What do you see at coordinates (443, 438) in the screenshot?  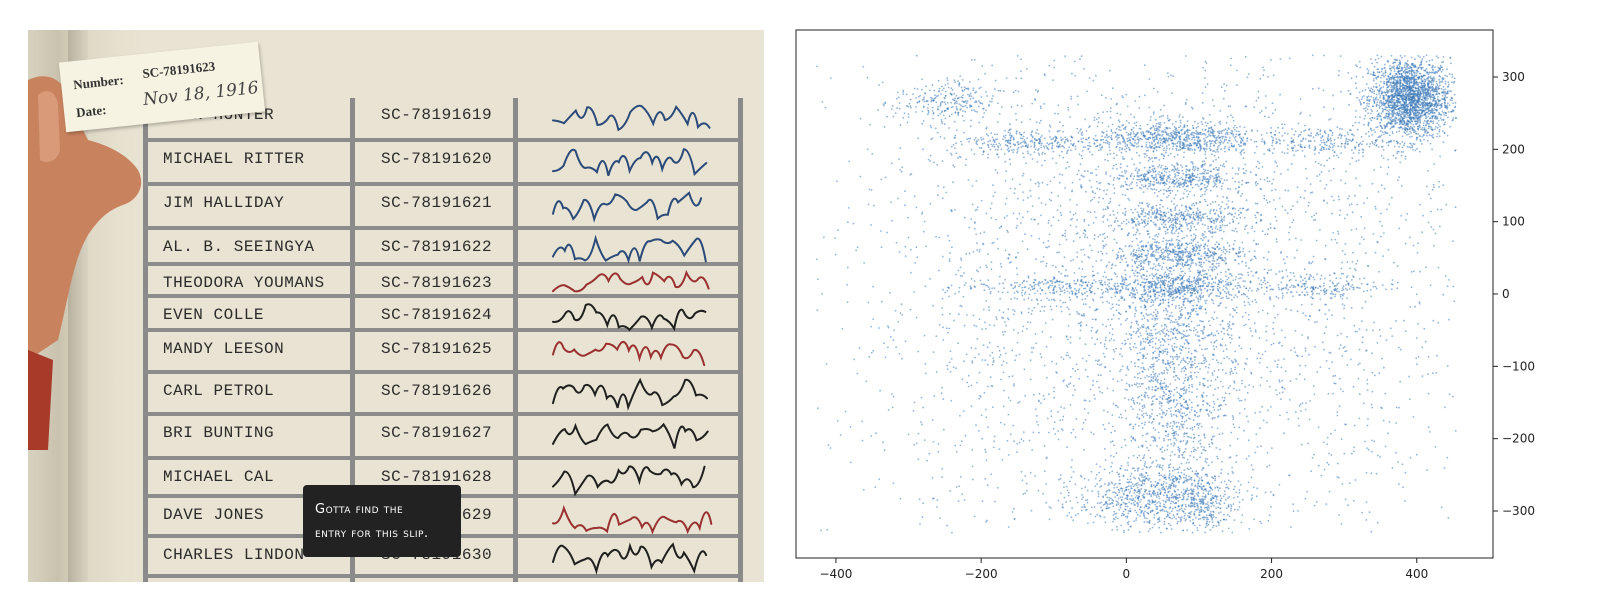 I see `ledger-row: BRI BUNTING SC-78191627` at bounding box center [443, 438].